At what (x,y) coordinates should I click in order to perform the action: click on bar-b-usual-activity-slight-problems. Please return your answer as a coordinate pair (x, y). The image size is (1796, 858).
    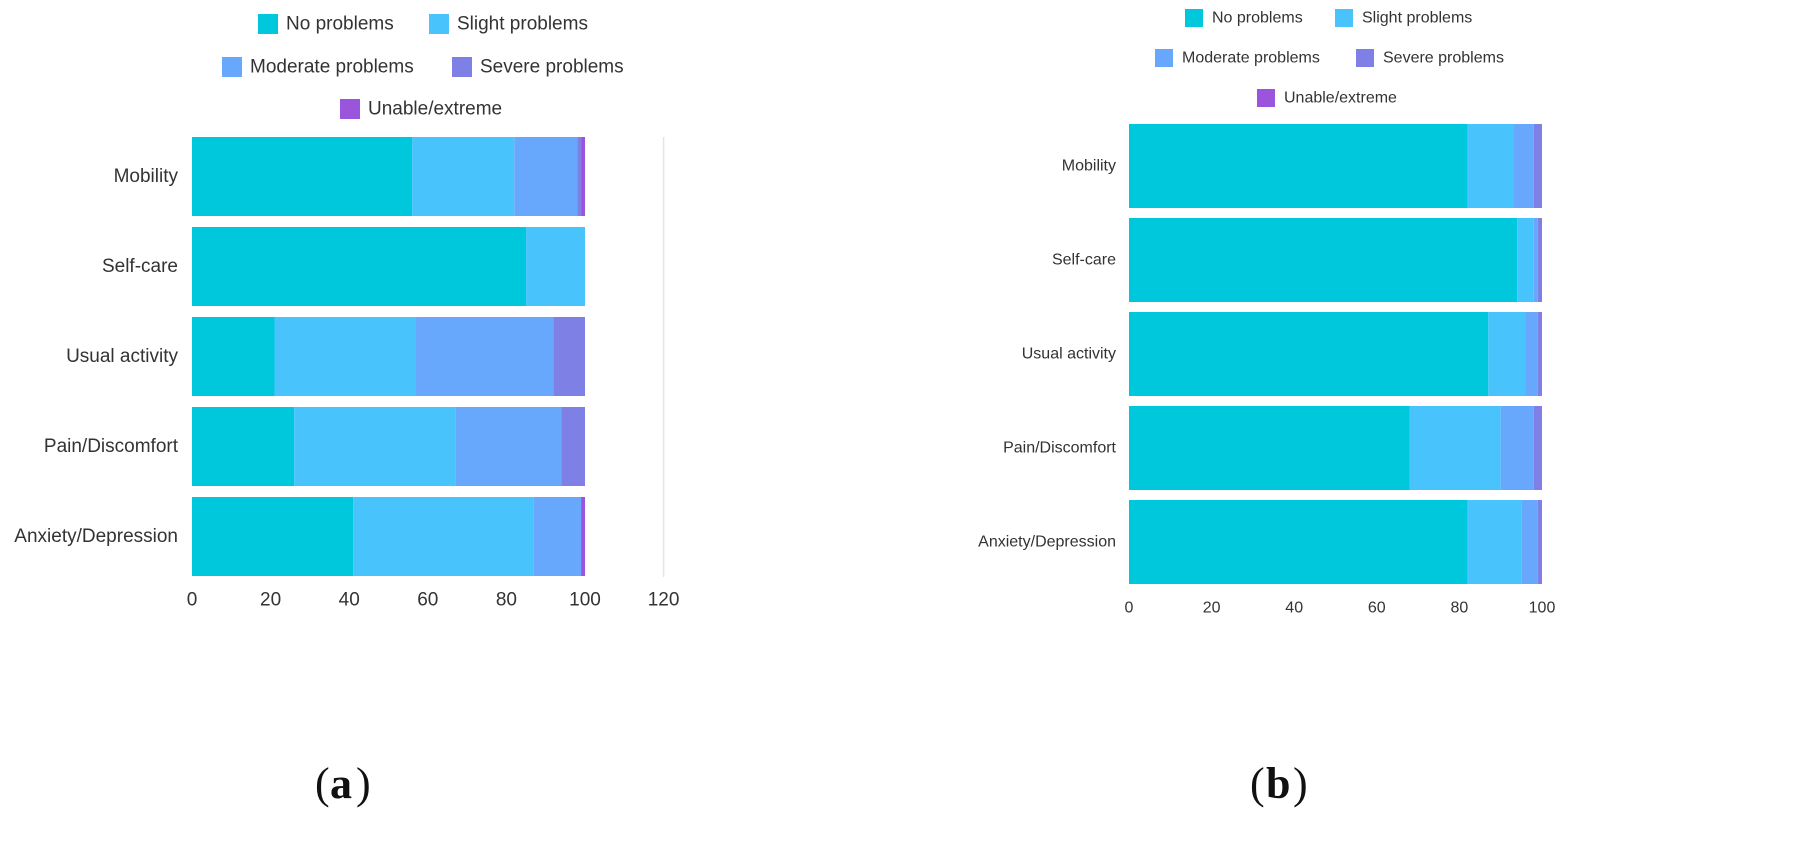
    Looking at the image, I should click on (1507, 354).